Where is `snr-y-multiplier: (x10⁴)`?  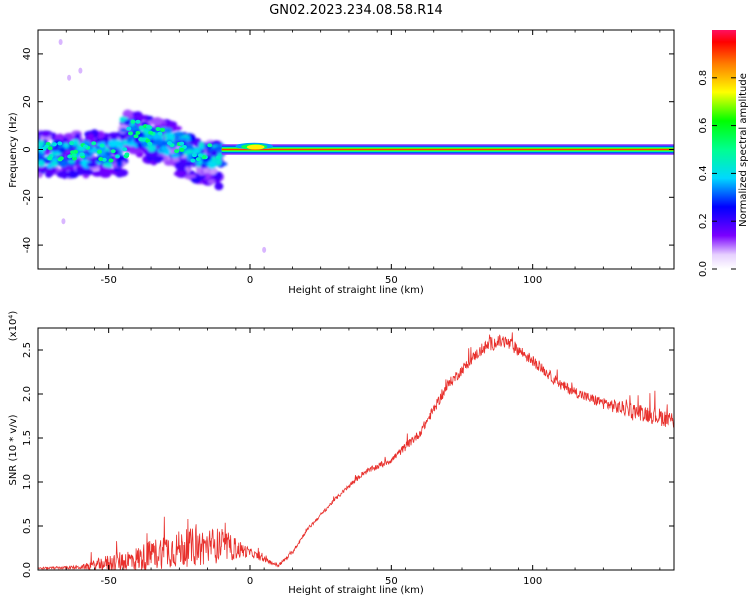
snr-y-multiplier: (x10⁴) is located at coordinates (13, 326).